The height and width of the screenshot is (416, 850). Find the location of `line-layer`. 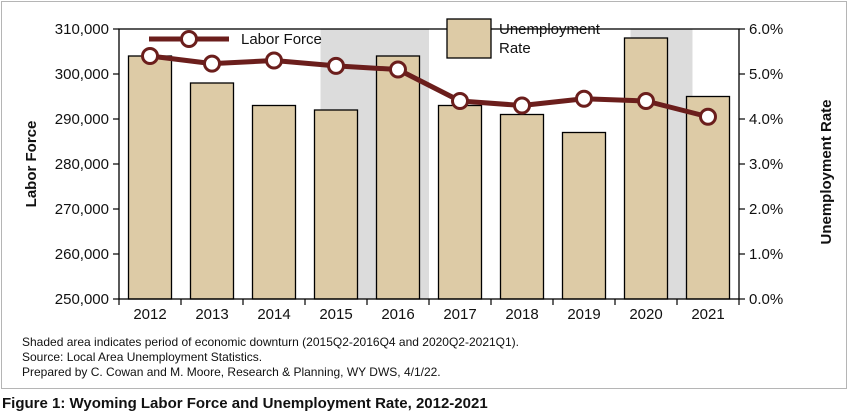

line-layer is located at coordinates (429, 86).